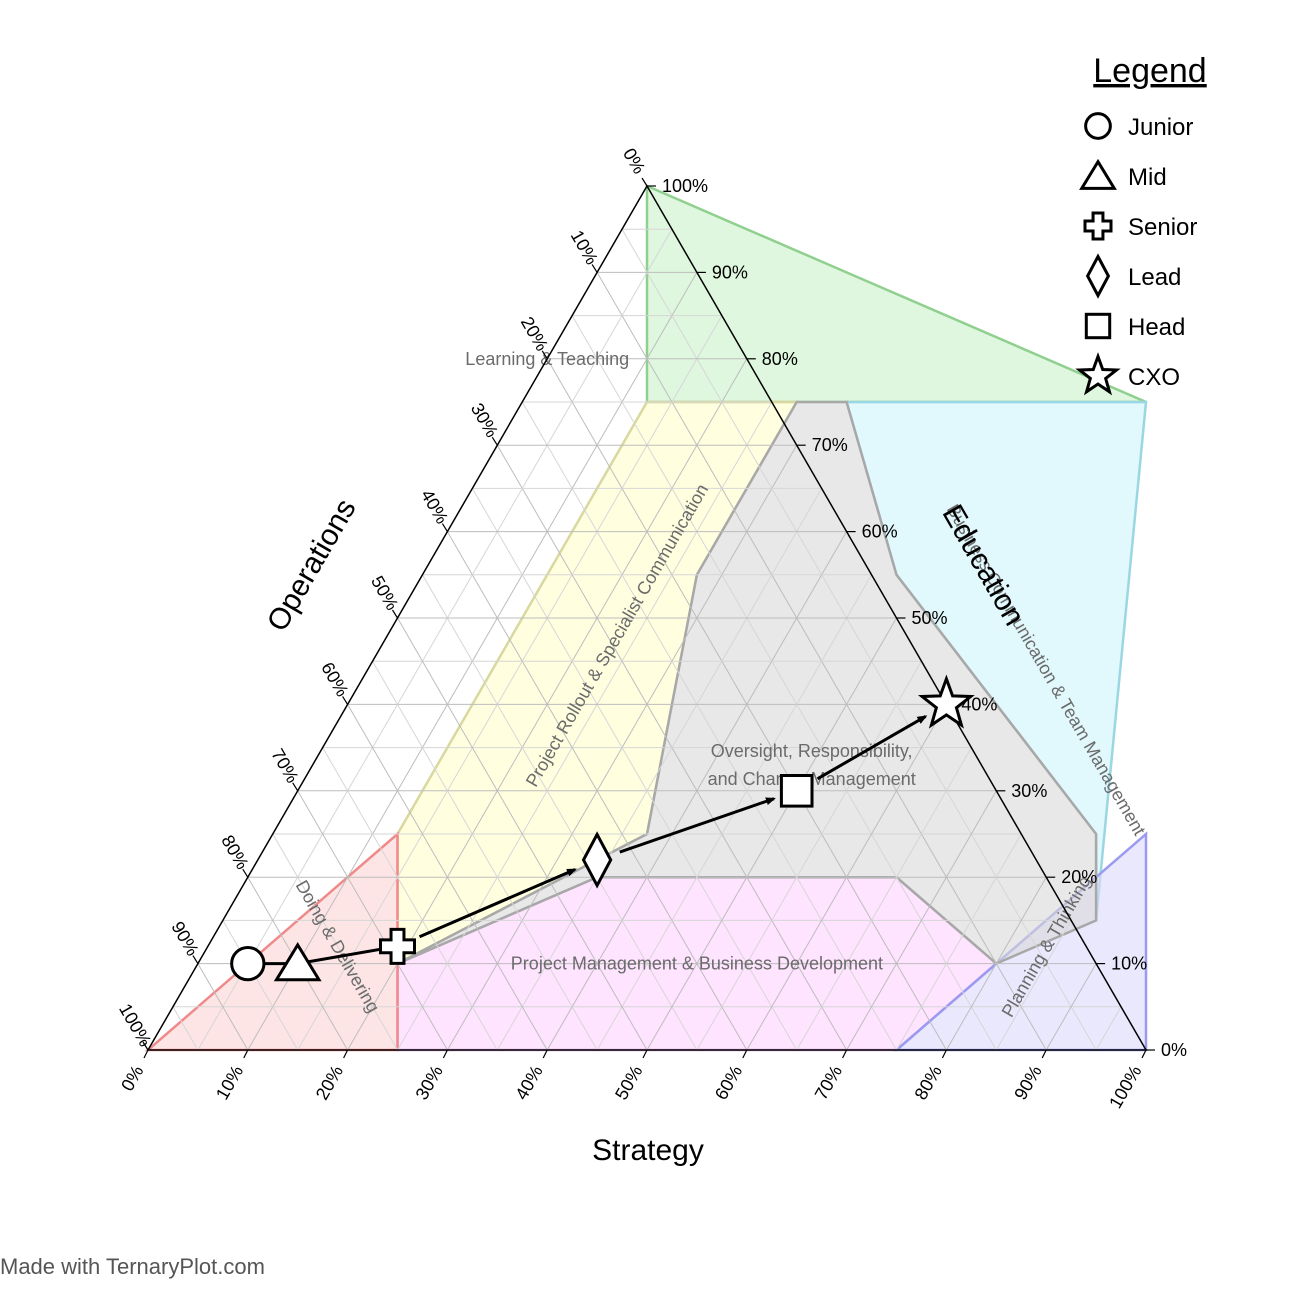 The height and width of the screenshot is (1296, 1296). Describe the element at coordinates (628, 1082) in the screenshot. I see `tick-label-strategy: 50%` at that location.